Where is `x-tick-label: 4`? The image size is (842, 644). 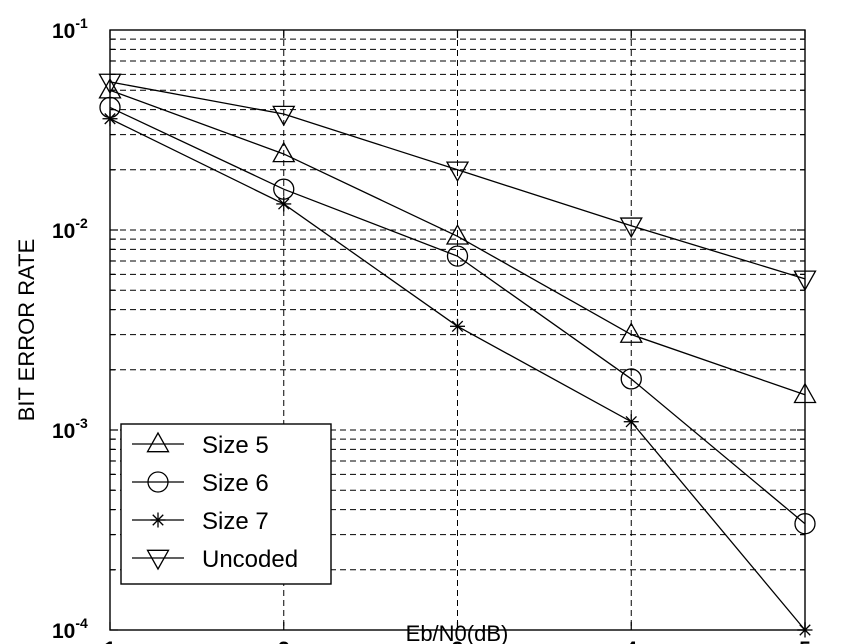 x-tick-label: 4 is located at coordinates (631, 641).